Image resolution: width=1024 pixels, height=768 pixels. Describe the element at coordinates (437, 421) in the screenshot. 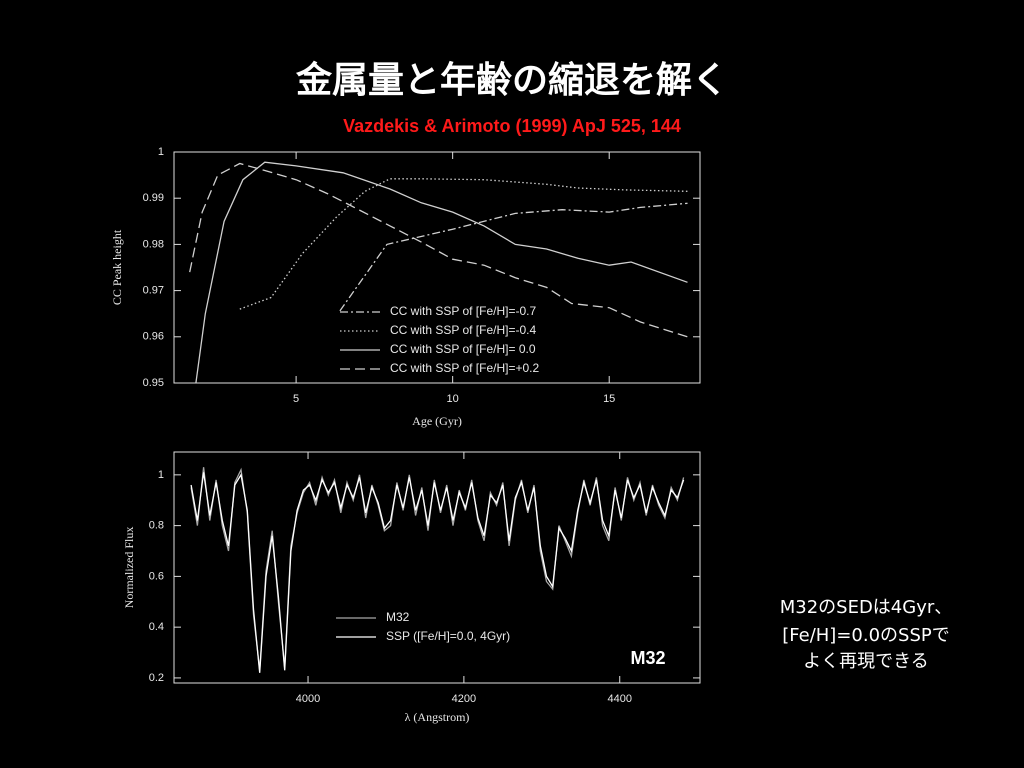

I see `x-axis-label: Age (Gyr)` at that location.